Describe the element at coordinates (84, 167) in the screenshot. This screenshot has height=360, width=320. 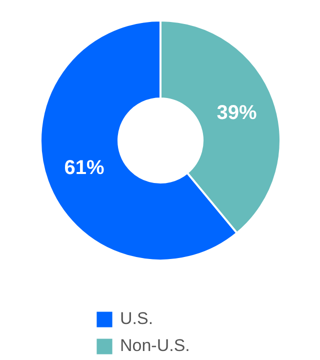
I see `data-label: 61%` at that location.